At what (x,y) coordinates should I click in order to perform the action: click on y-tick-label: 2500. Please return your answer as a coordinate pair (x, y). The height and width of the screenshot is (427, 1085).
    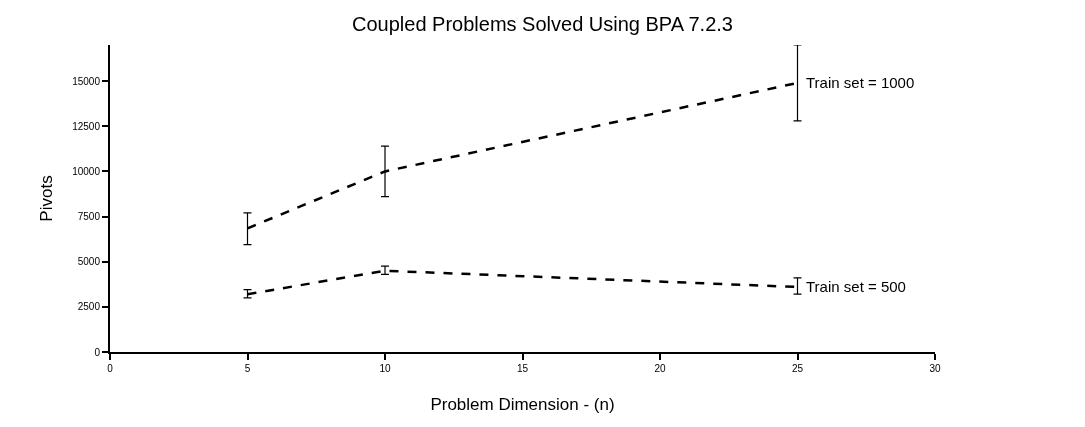
    Looking at the image, I should click on (89, 307).